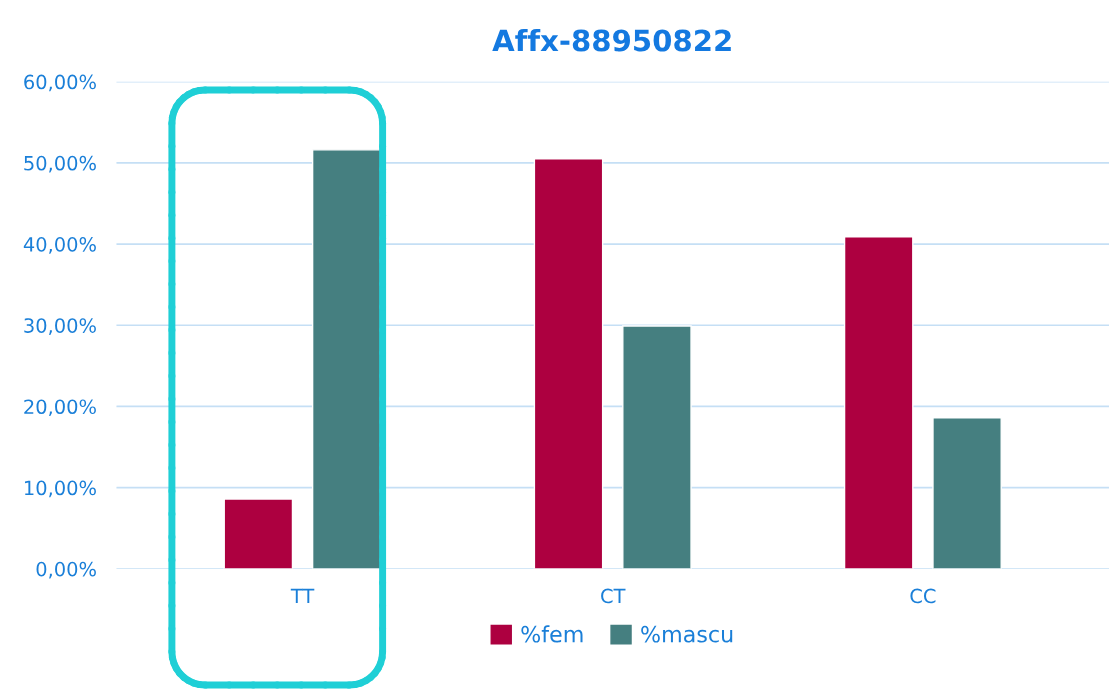 The width and height of the screenshot is (1109, 692). What do you see at coordinates (302, 596) in the screenshot?
I see `x-tick-label: TT` at bounding box center [302, 596].